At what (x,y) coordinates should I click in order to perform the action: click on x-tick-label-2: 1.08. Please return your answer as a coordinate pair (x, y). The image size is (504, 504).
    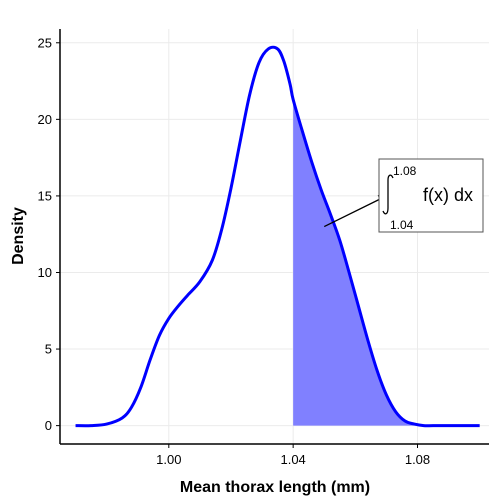
    Looking at the image, I should click on (417, 459).